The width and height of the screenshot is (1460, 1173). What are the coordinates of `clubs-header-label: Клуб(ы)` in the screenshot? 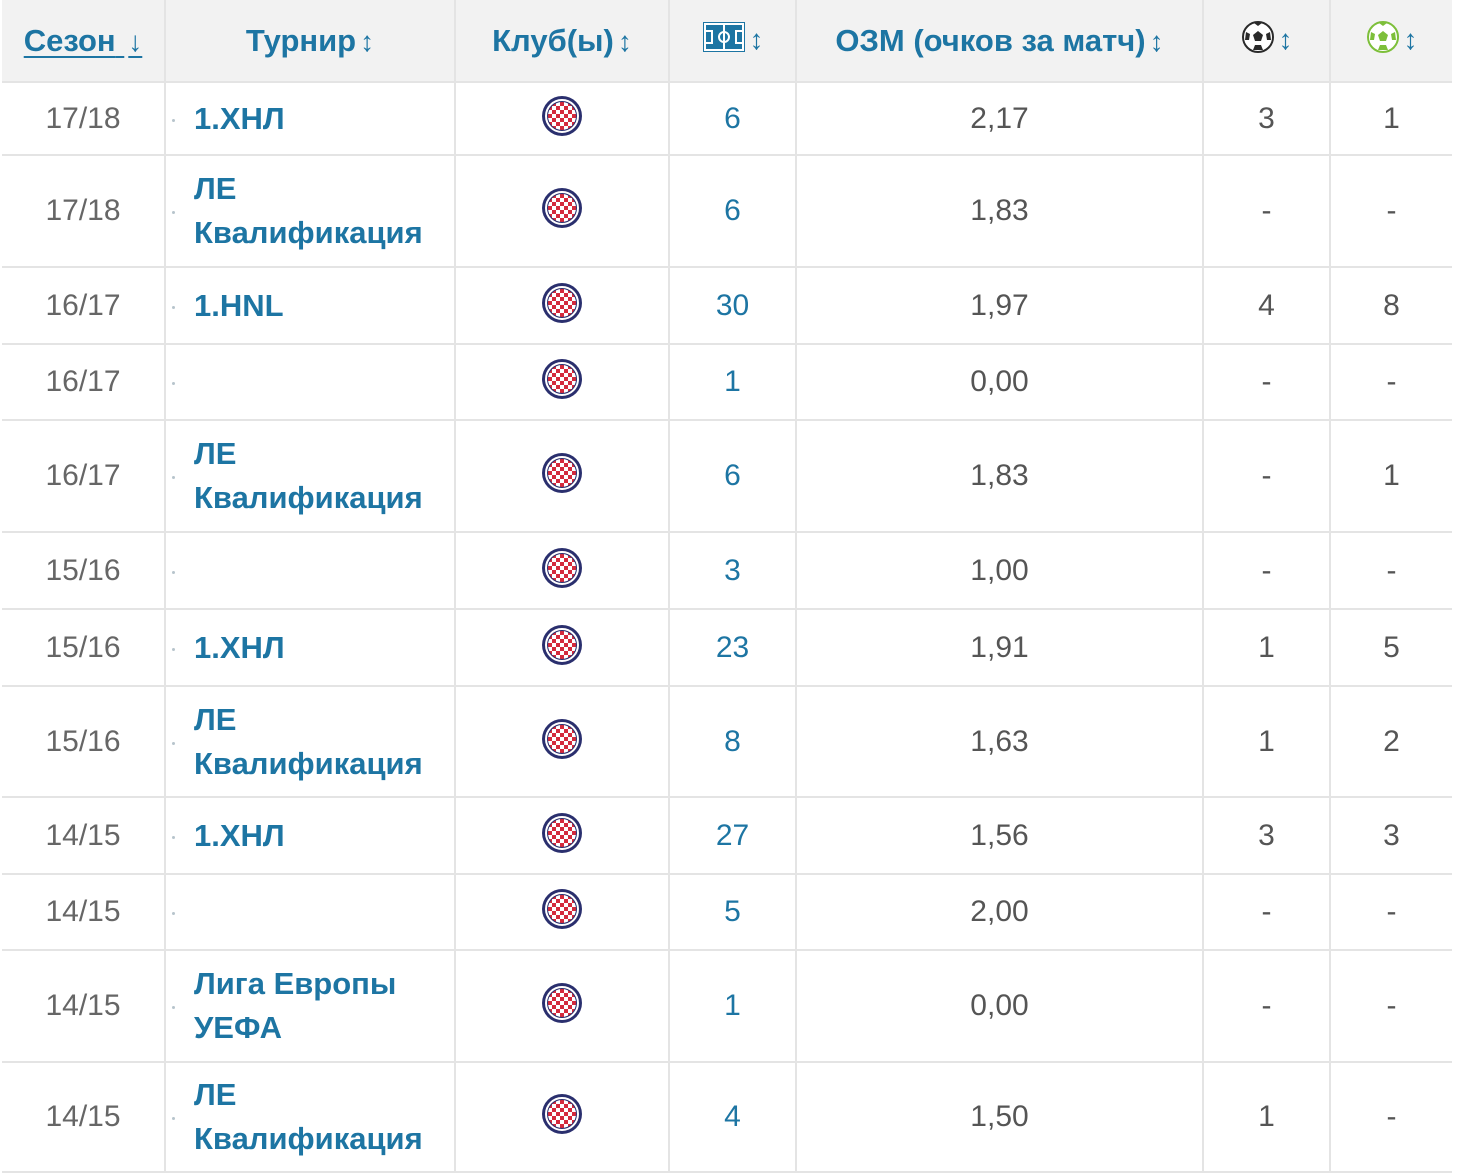 It's located at (553, 40).